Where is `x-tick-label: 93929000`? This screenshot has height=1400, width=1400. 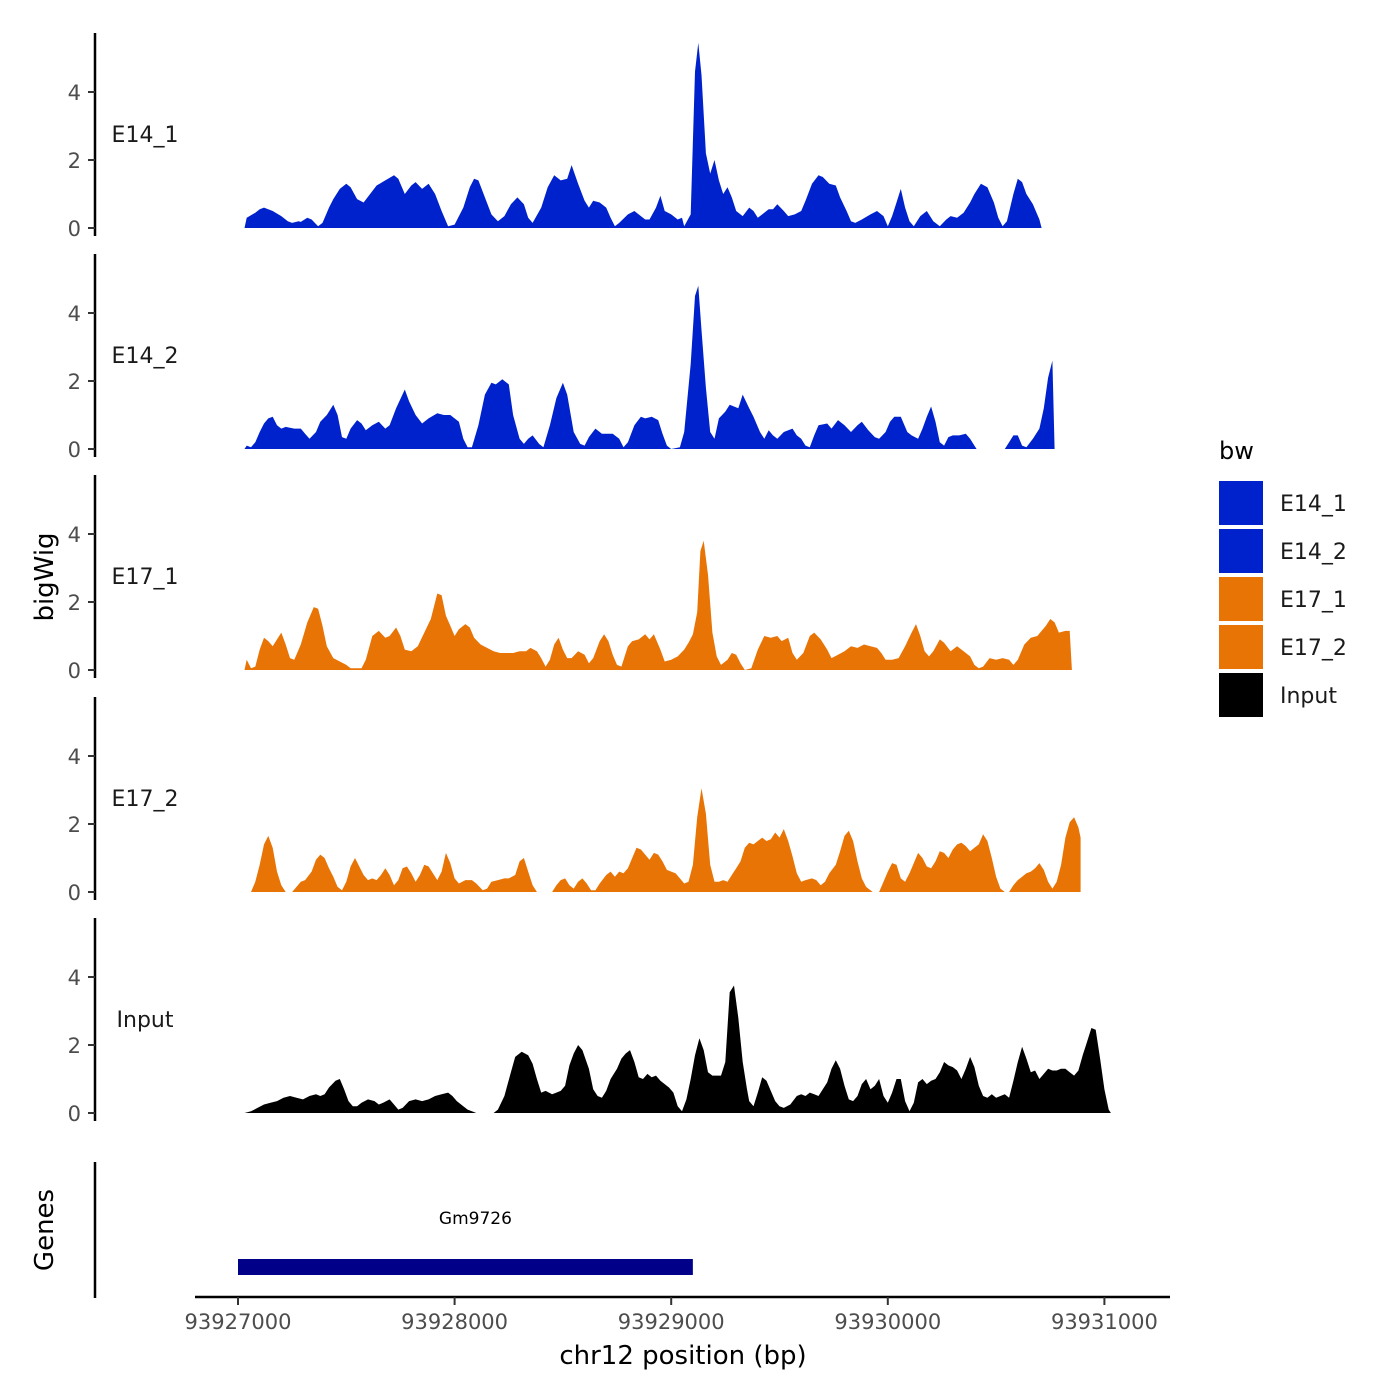
x-tick-label: 93929000 is located at coordinates (671, 1322).